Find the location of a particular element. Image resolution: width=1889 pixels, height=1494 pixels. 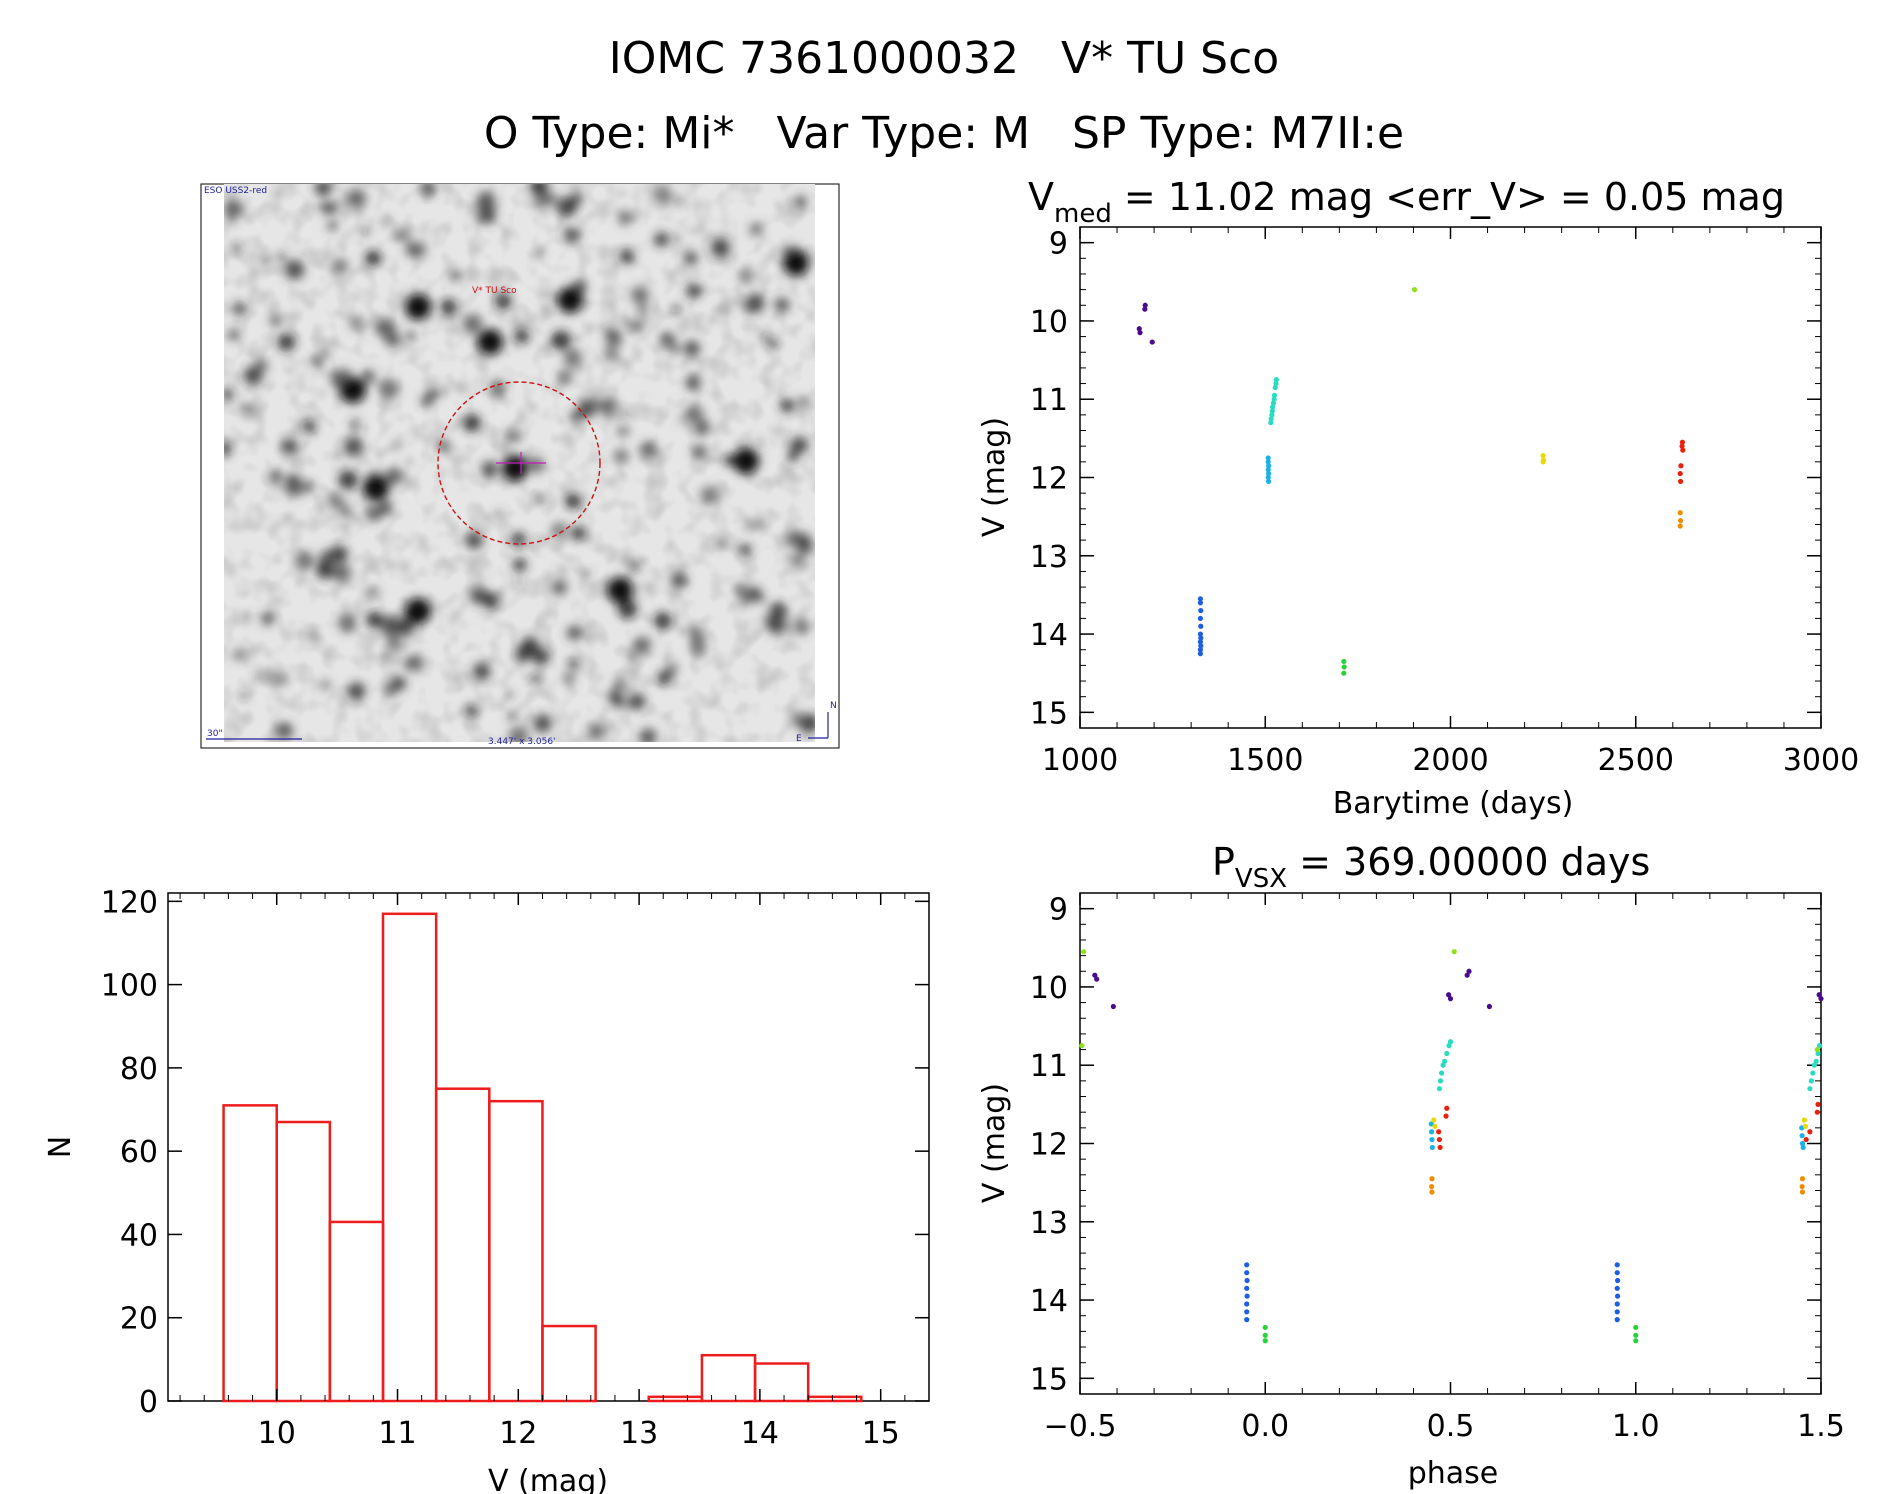

lightcurve-title-sub: med is located at coordinates (1083, 214).